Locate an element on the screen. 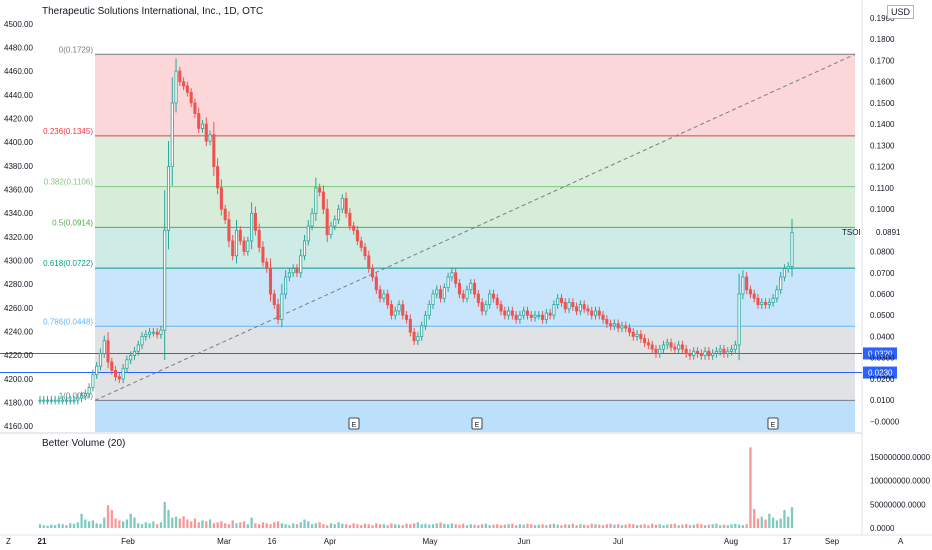 The width and height of the screenshot is (932, 550). last-price-label: 0.0891 is located at coordinates (888, 232).